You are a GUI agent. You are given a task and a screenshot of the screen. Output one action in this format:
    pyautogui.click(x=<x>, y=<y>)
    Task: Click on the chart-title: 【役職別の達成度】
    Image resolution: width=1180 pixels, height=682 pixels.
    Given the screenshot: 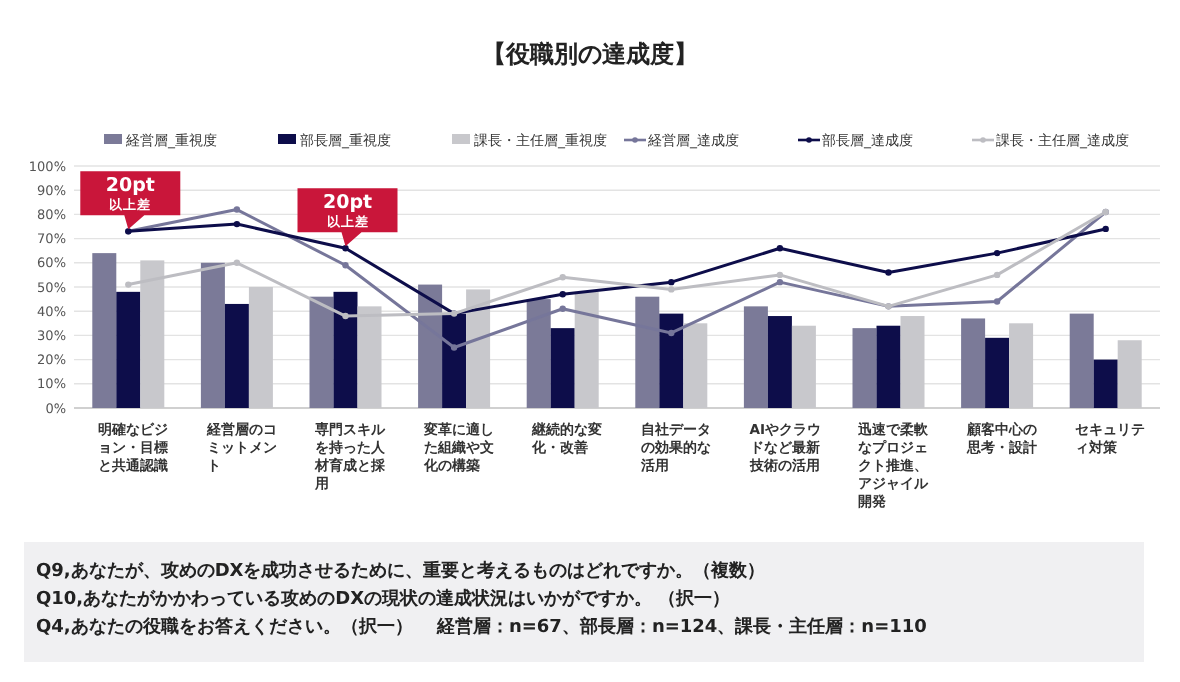 What is the action you would take?
    pyautogui.click(x=590, y=54)
    